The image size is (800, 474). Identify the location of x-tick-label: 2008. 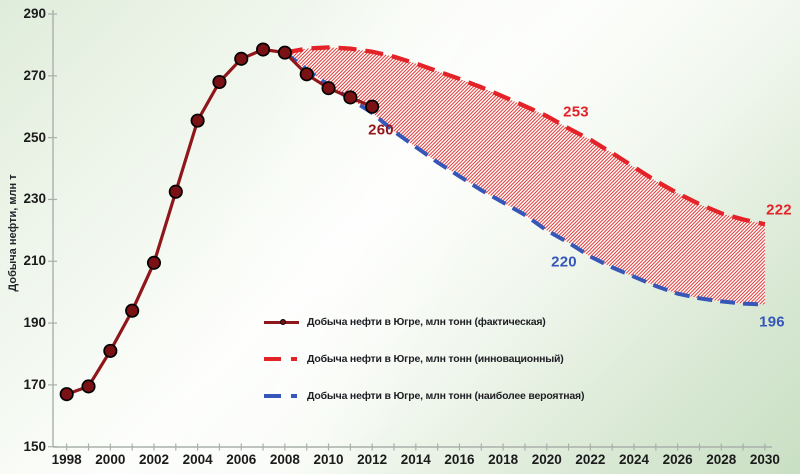
(284, 459).